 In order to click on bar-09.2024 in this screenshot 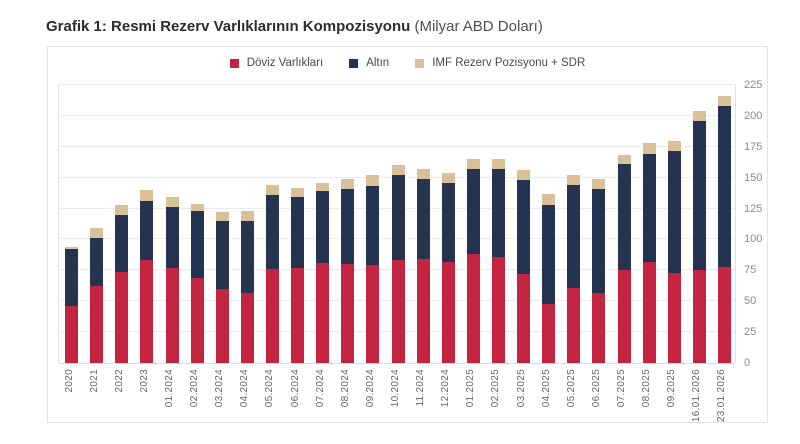, I will do `click(373, 269)`.